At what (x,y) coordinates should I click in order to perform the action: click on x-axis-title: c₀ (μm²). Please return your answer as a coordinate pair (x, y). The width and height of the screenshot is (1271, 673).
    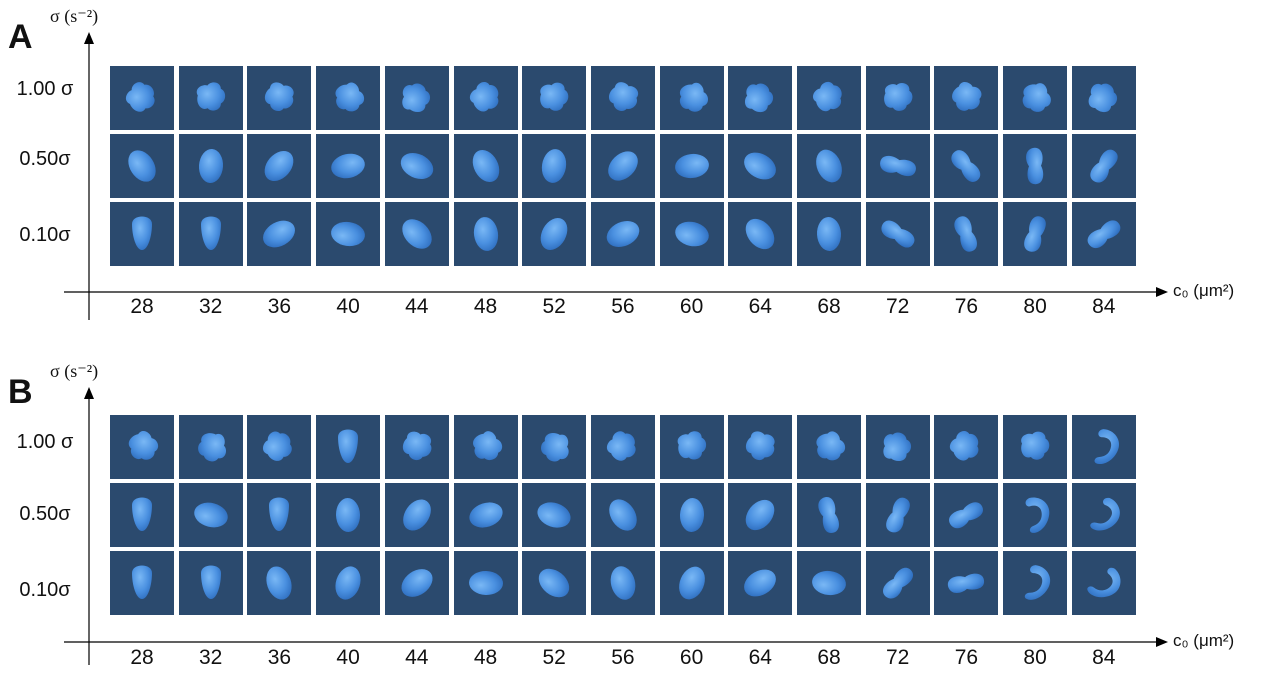
    Looking at the image, I should click on (1204, 290).